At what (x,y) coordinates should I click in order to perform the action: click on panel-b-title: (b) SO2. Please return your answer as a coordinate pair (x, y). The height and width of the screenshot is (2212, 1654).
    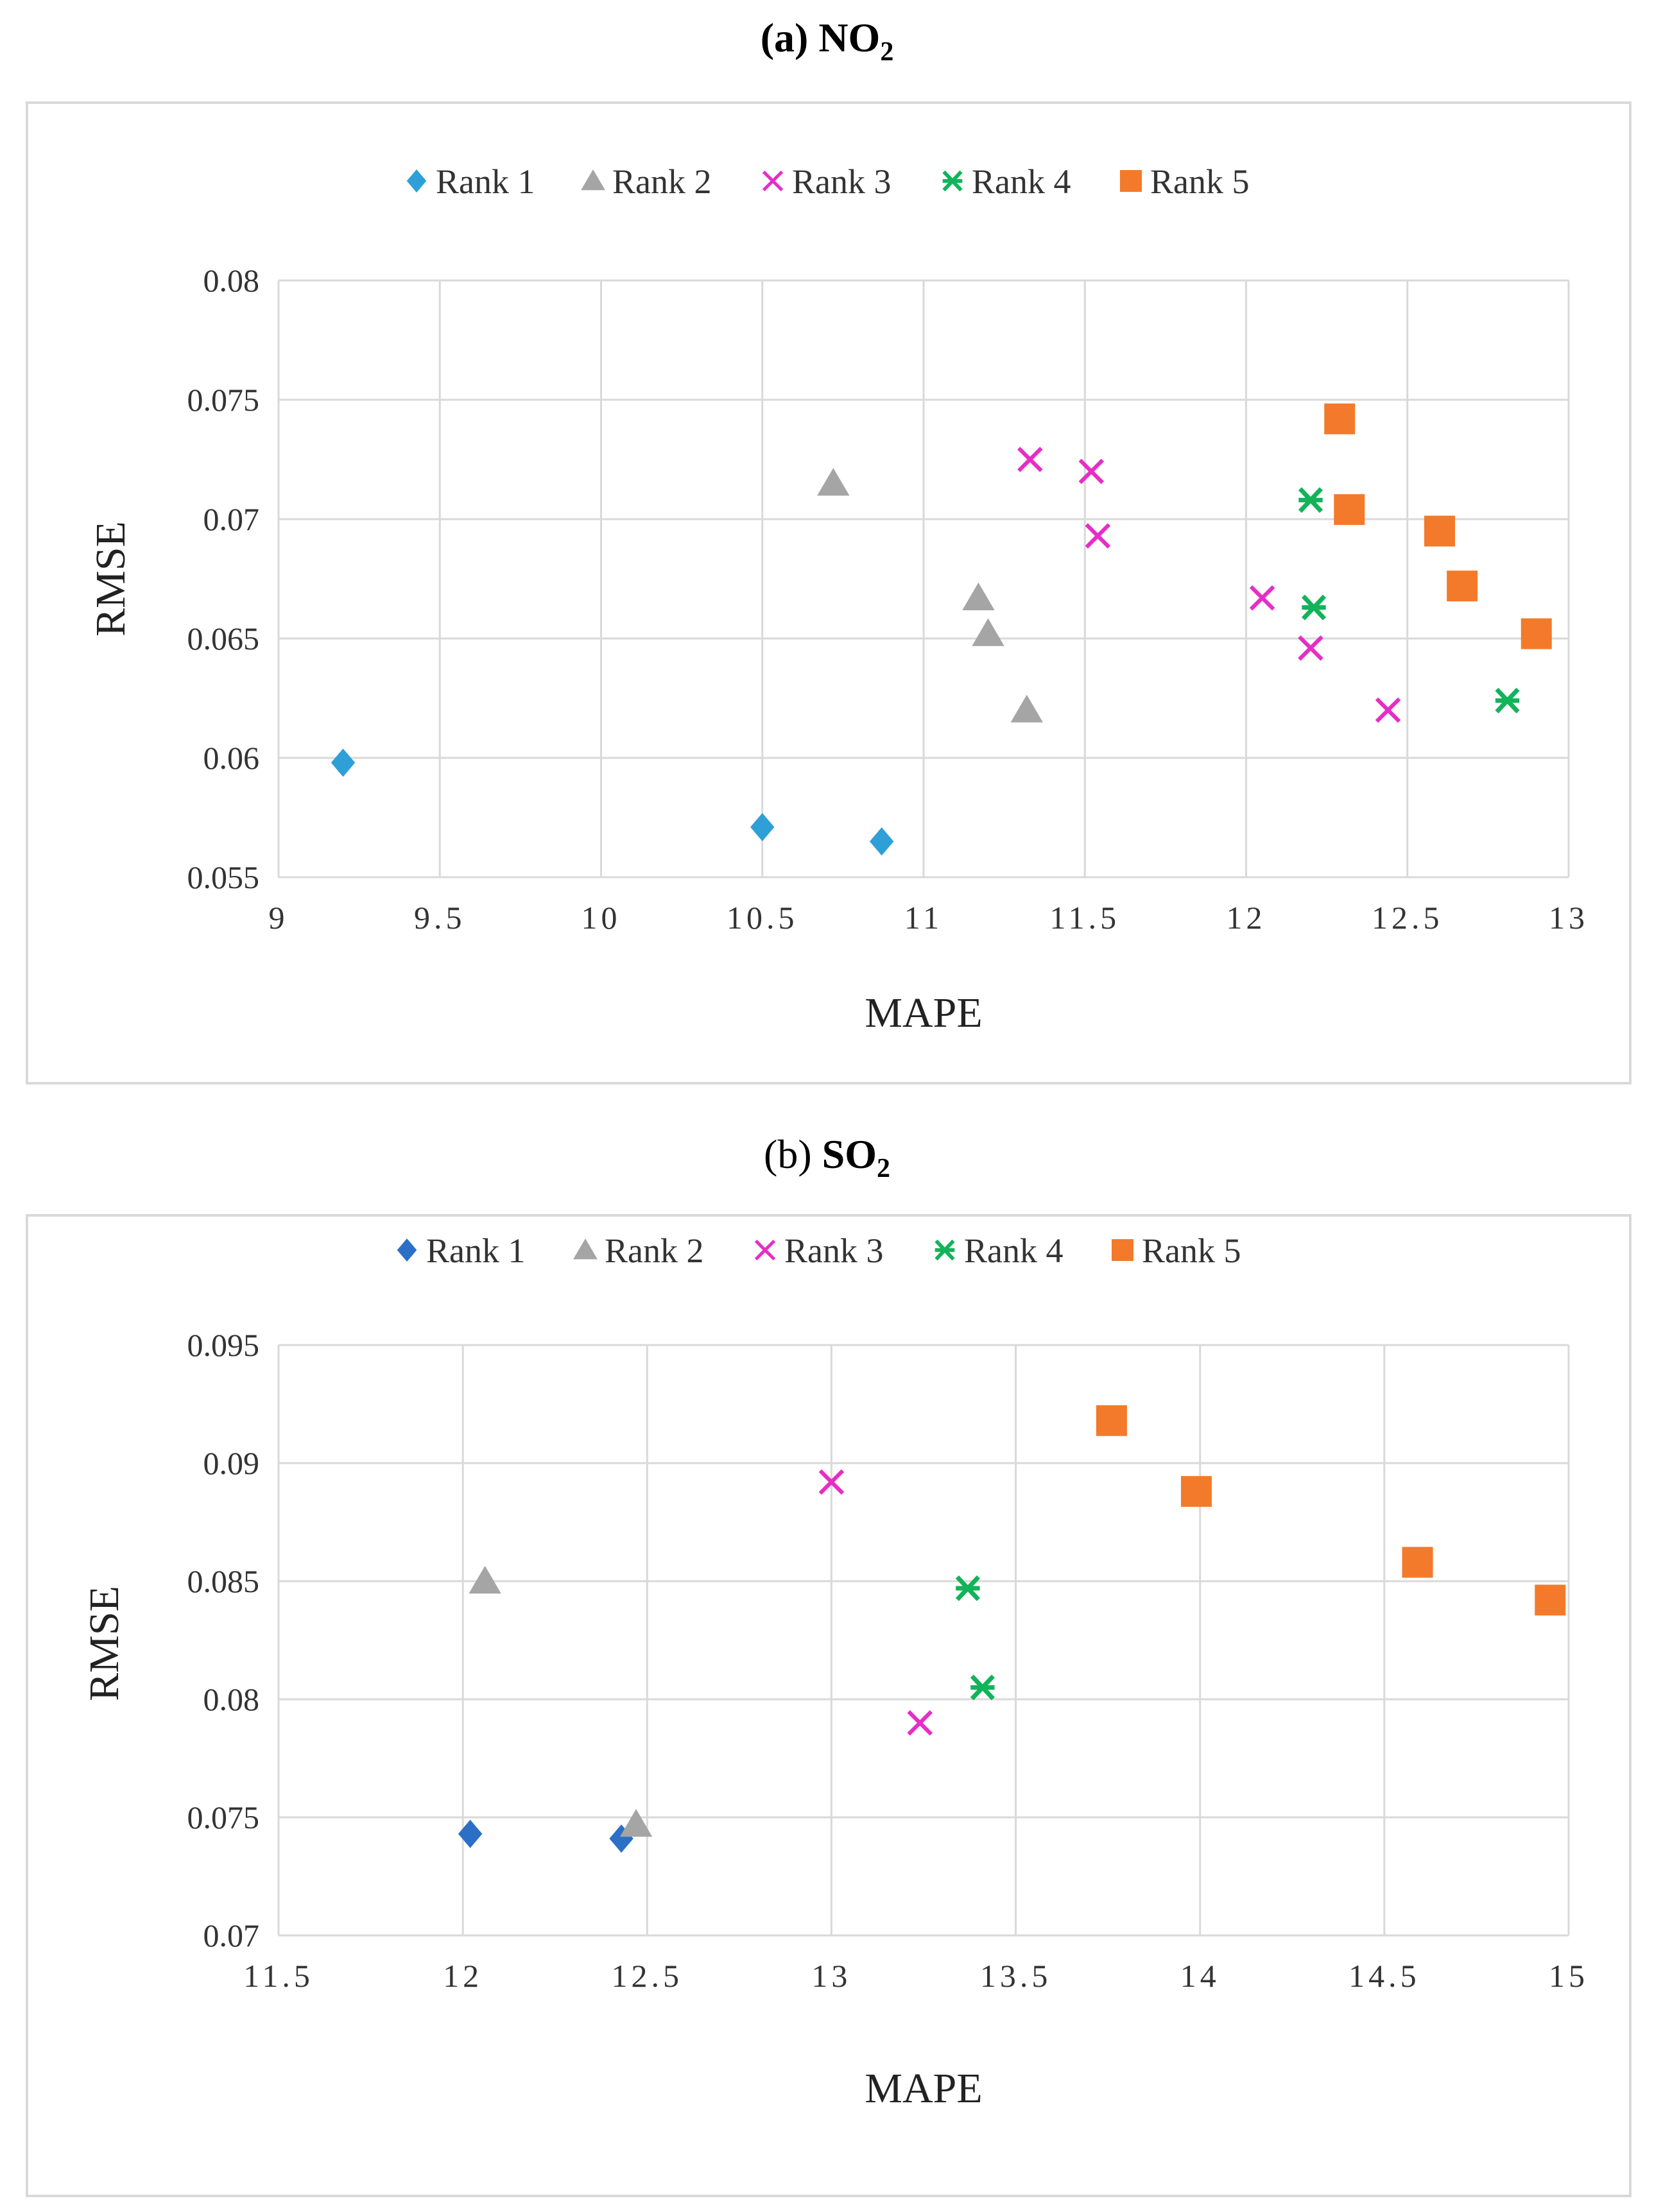
    Looking at the image, I should click on (827, 1157).